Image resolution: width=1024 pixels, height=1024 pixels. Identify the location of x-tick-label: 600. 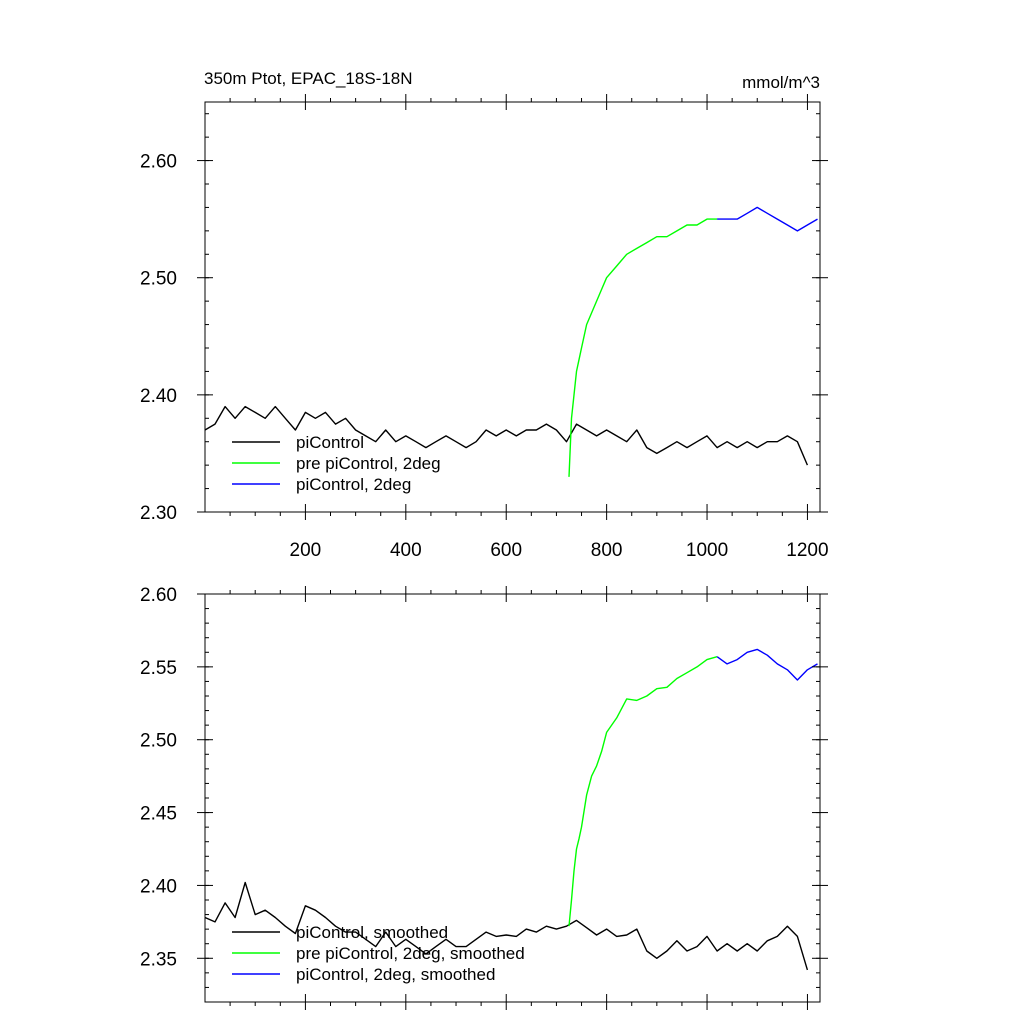
(506, 550).